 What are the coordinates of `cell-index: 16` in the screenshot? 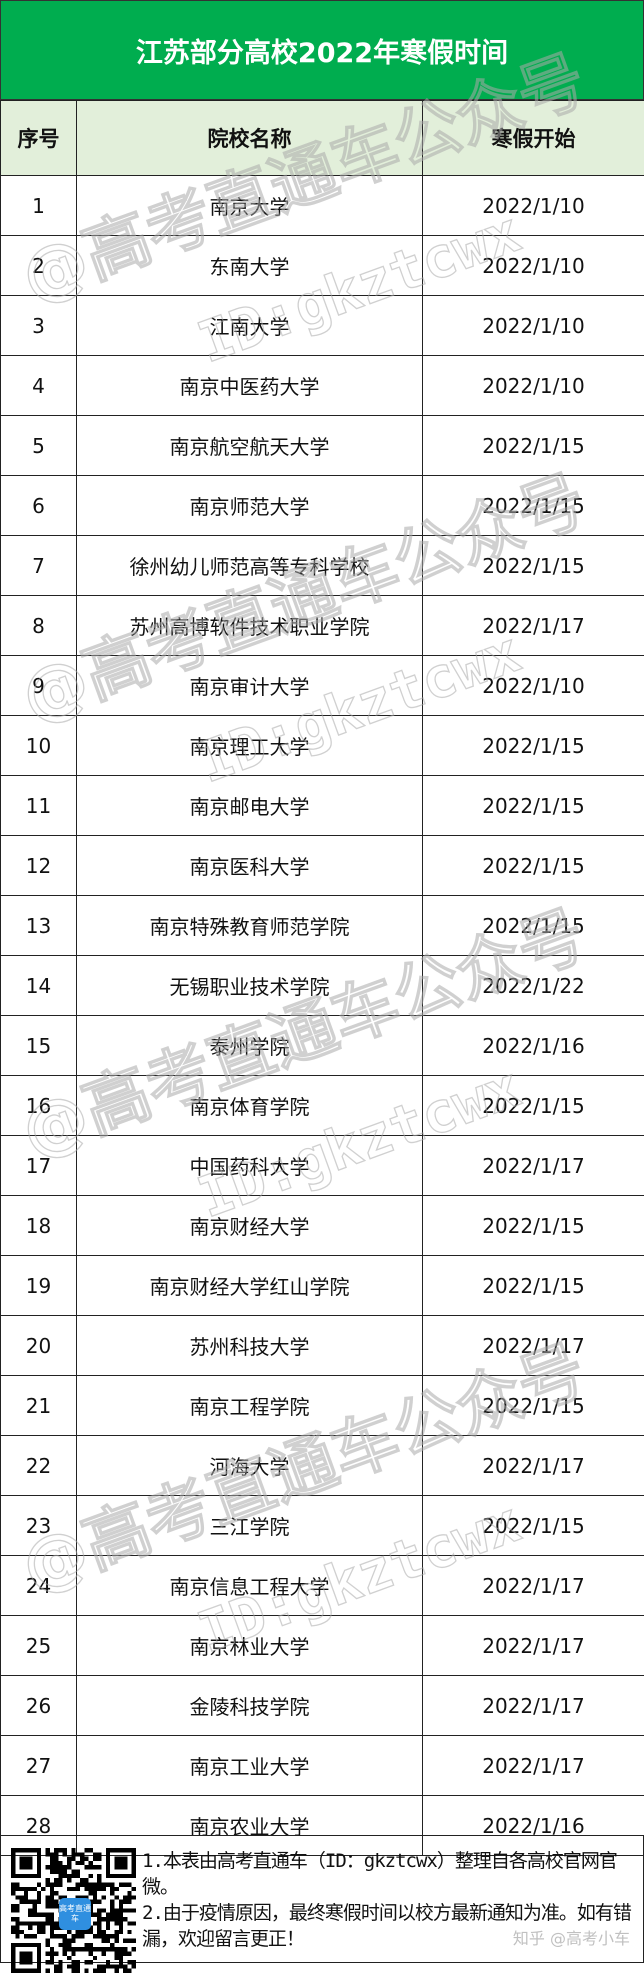 It's located at (39, 1106).